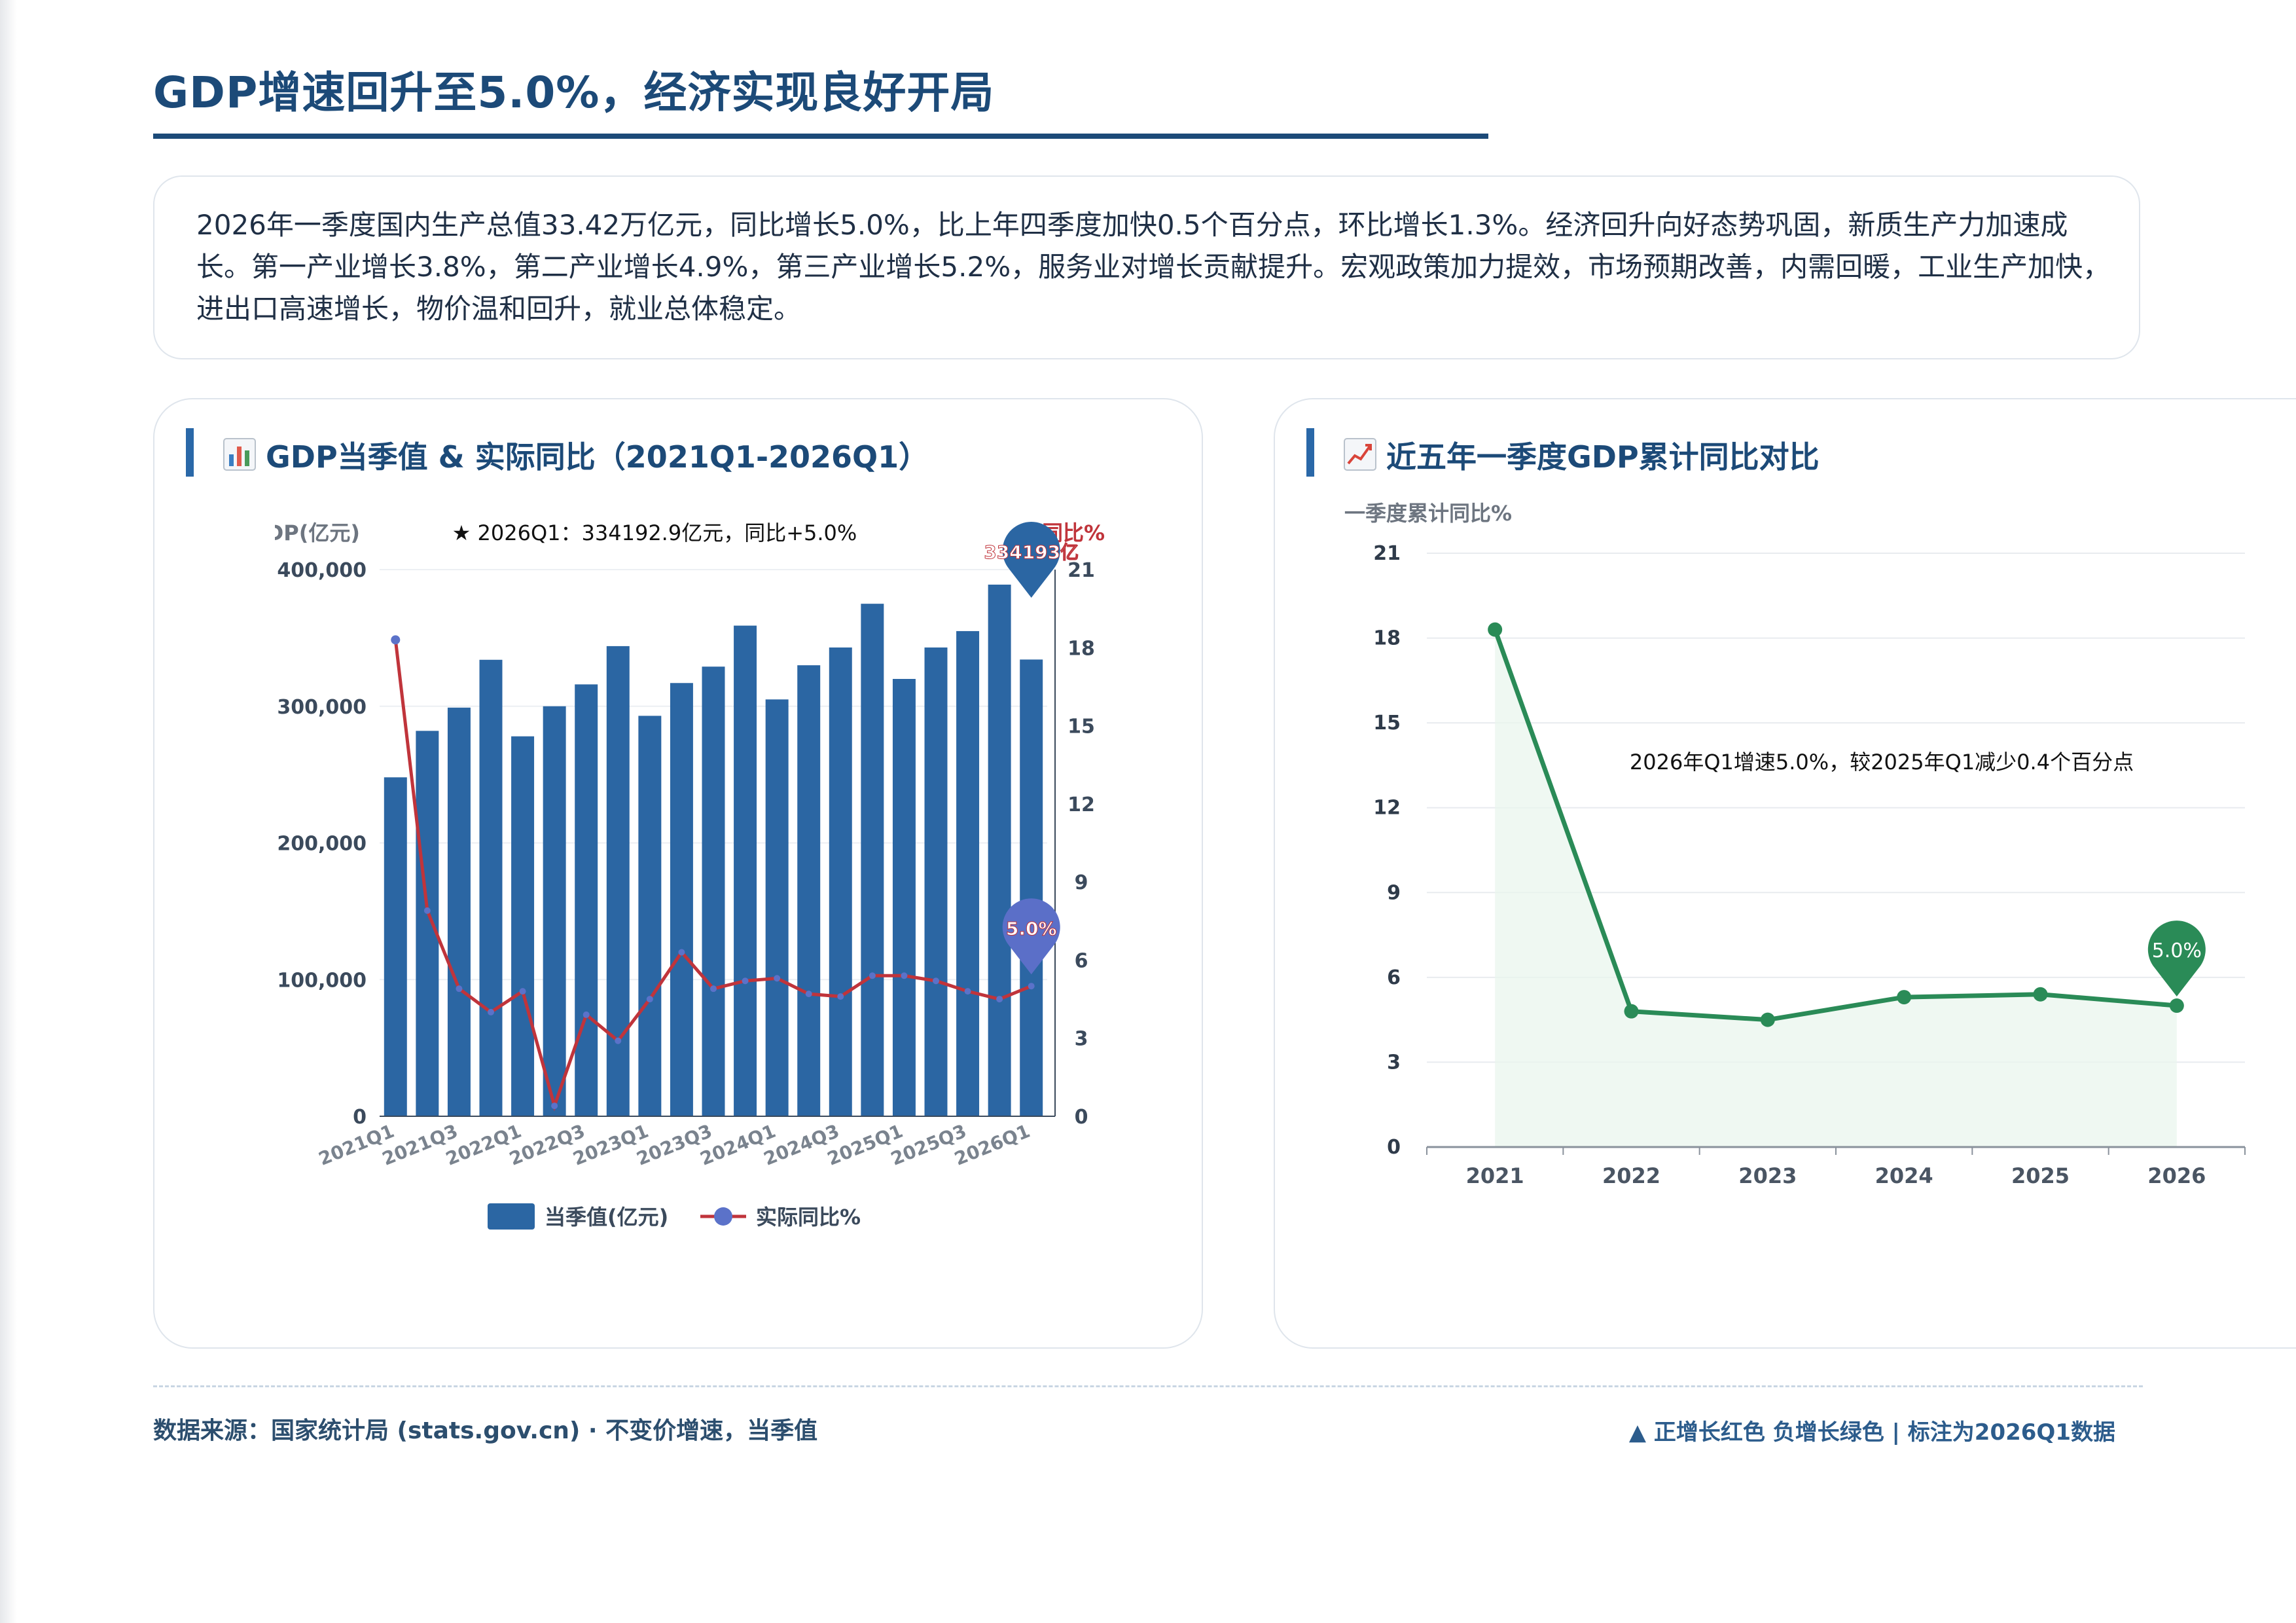  I want to click on footer-legend-note: ▲ 正增长红色 负增长绿色 | 标注为2026Q1数据, so click(1871, 1432).